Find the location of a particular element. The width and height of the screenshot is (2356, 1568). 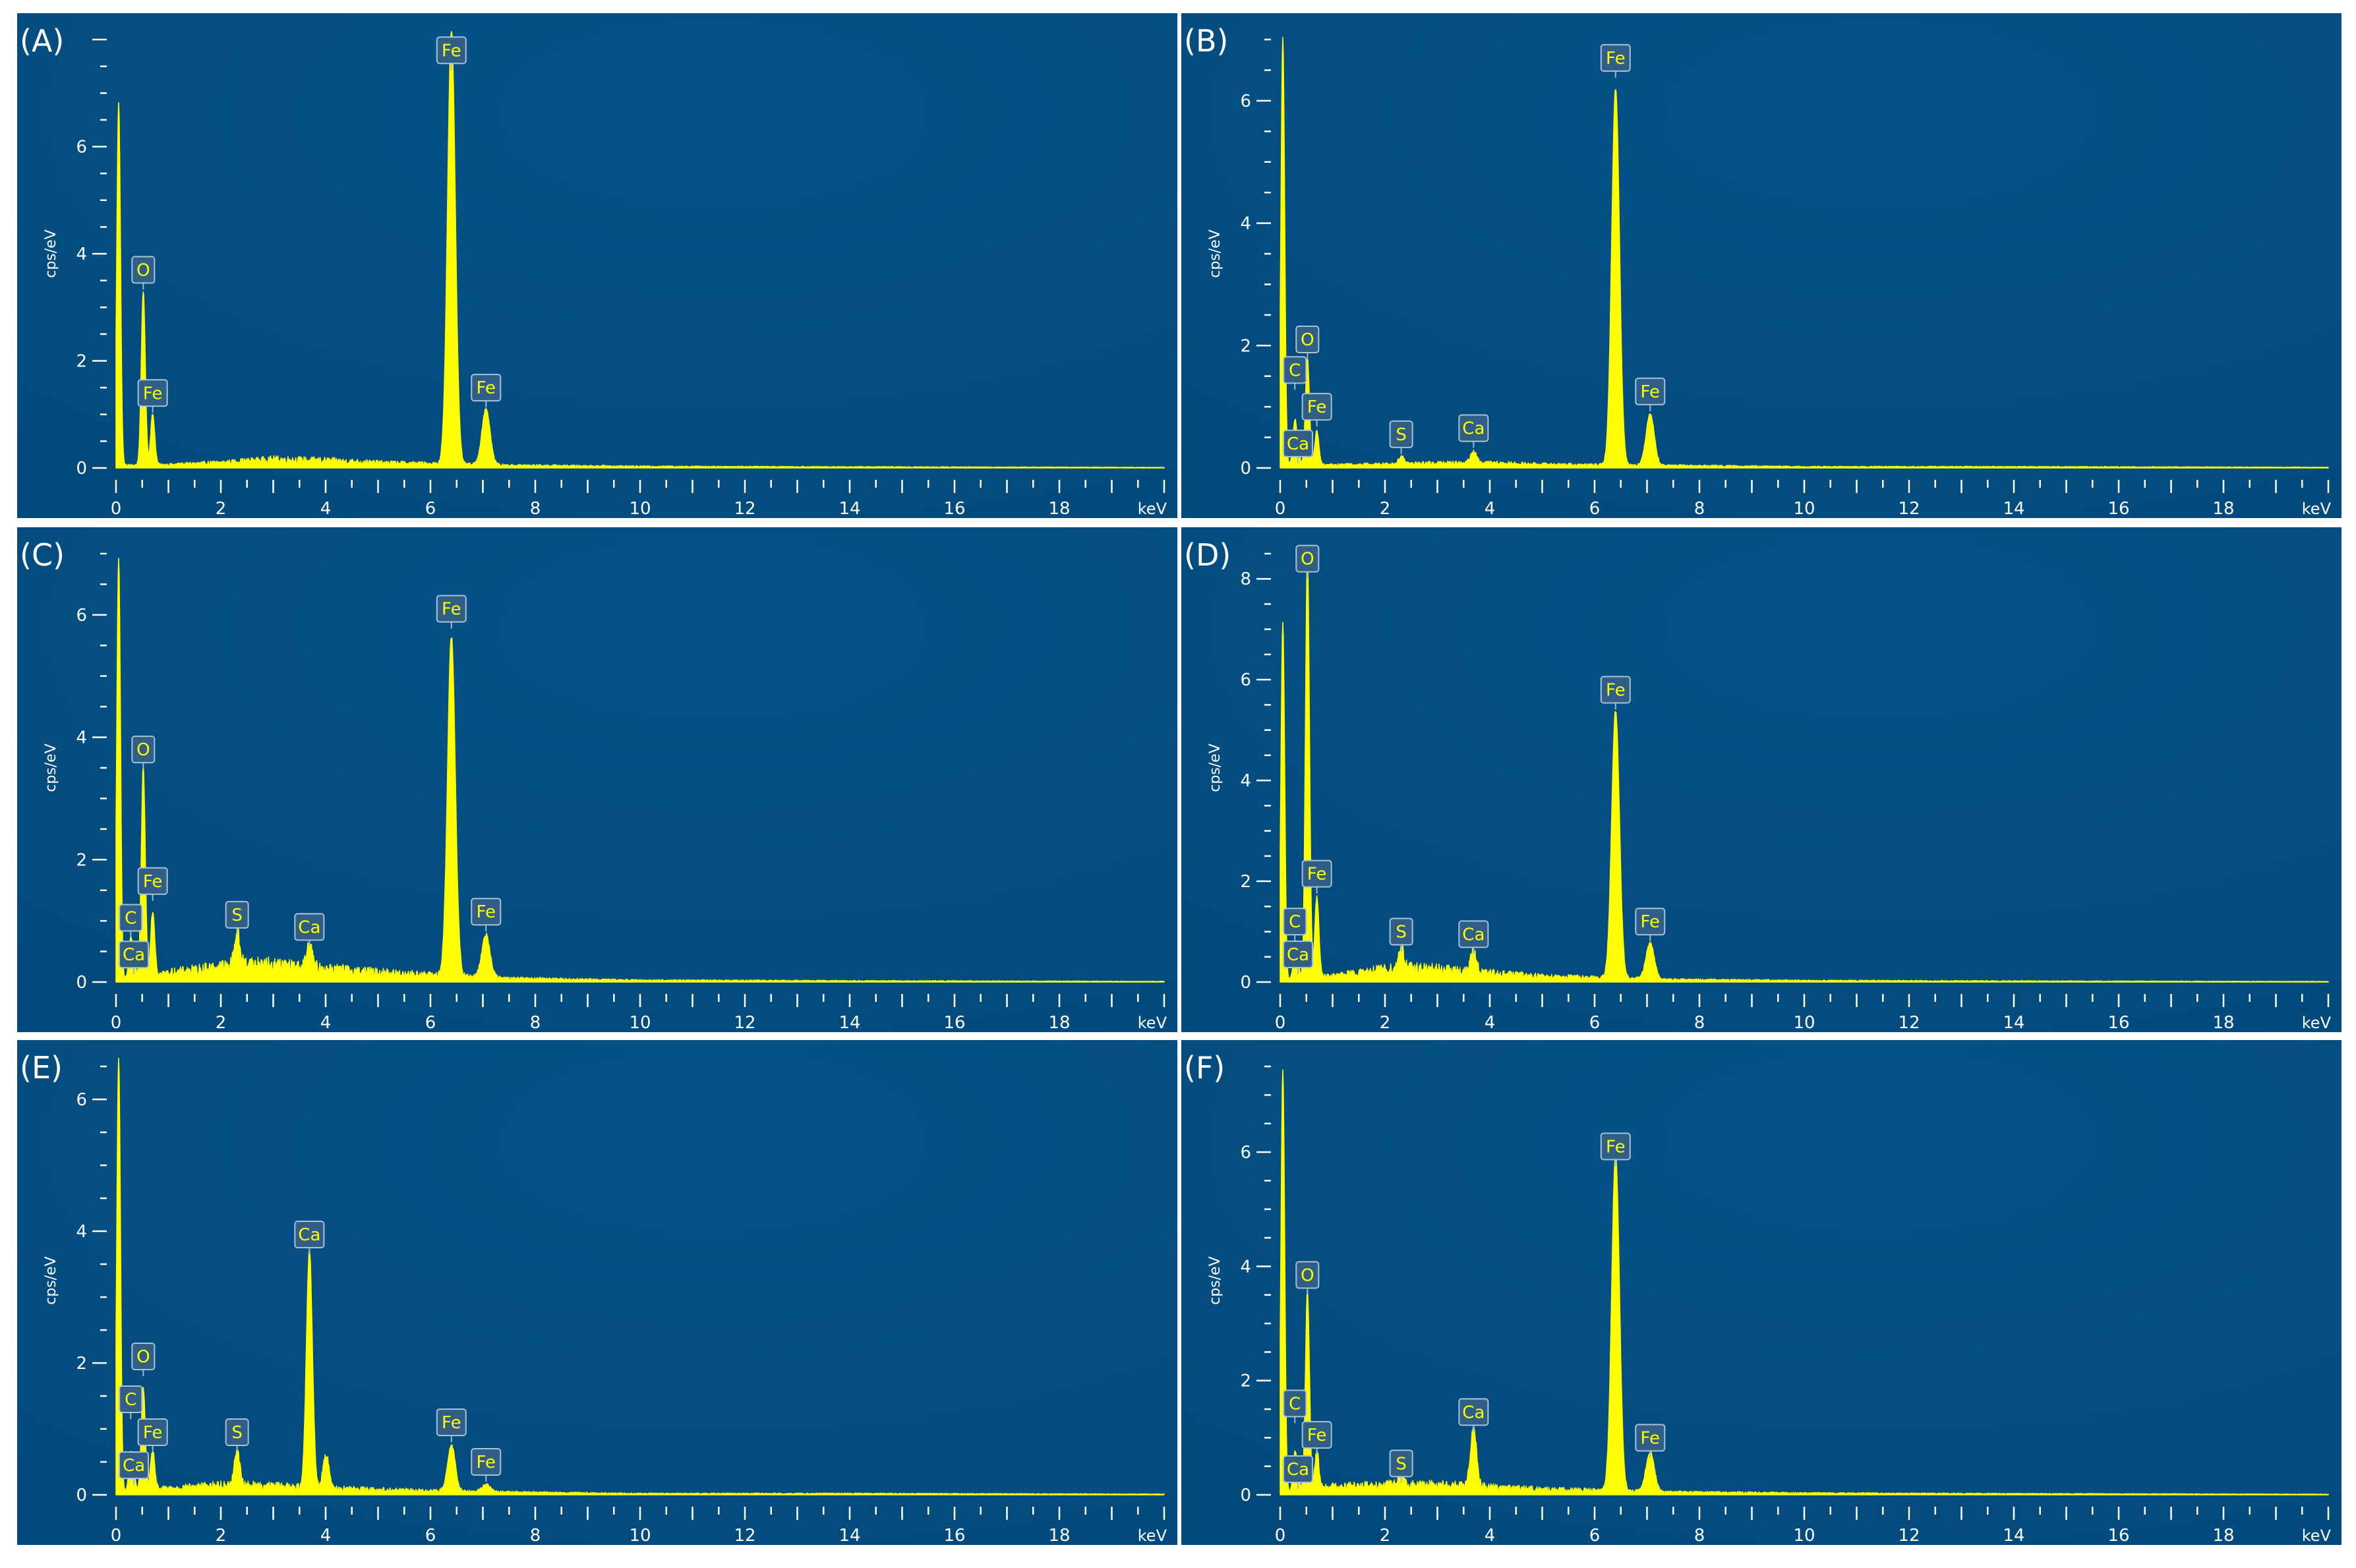

panel-label: (E) is located at coordinates (41, 1068).